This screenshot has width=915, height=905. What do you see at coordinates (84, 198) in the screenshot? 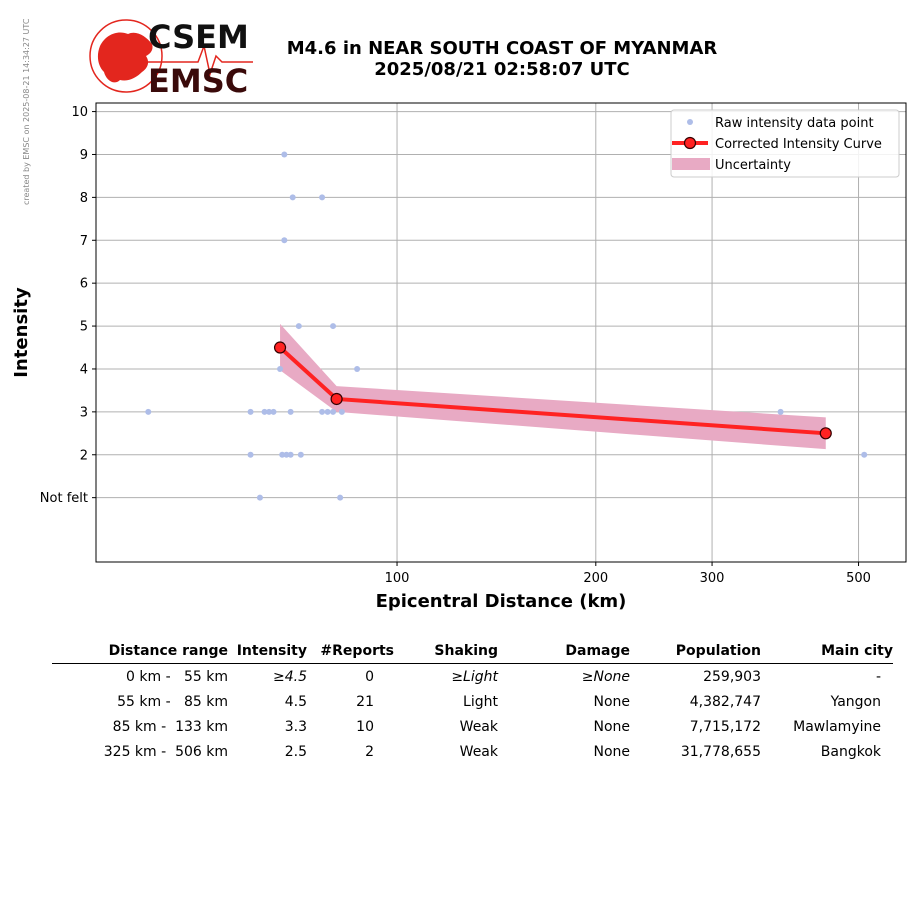
I see `y-tick-label: 8` at bounding box center [84, 198].